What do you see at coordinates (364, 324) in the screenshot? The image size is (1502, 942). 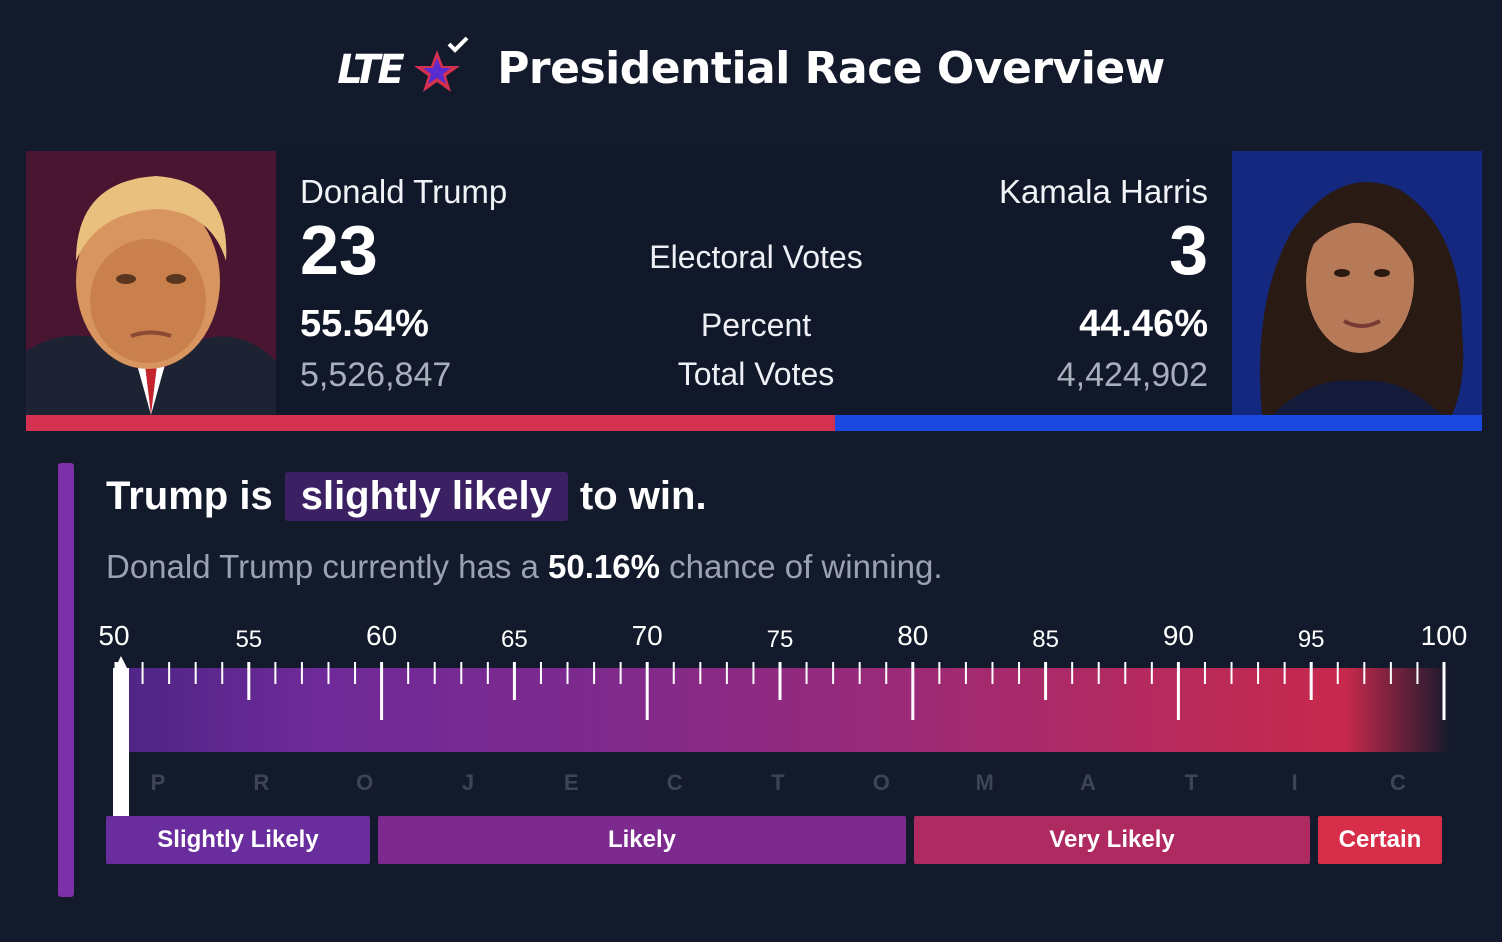 I see `trump-percent: 55.54%` at bounding box center [364, 324].